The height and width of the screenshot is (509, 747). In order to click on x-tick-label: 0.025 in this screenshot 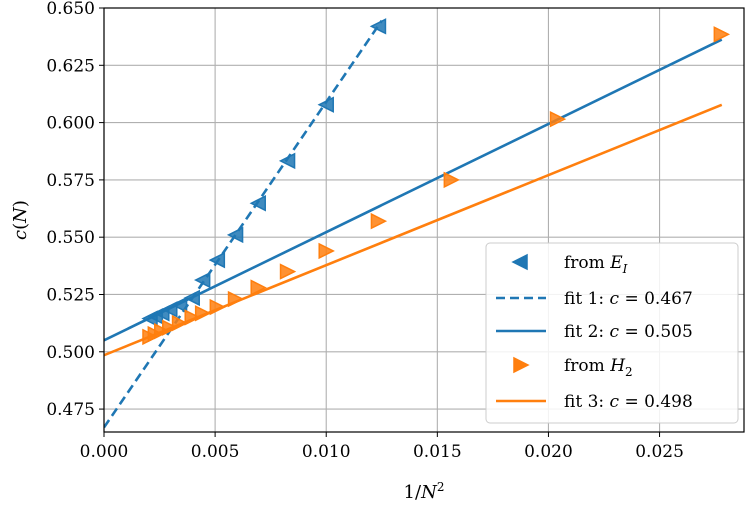, I will do `click(659, 452)`.